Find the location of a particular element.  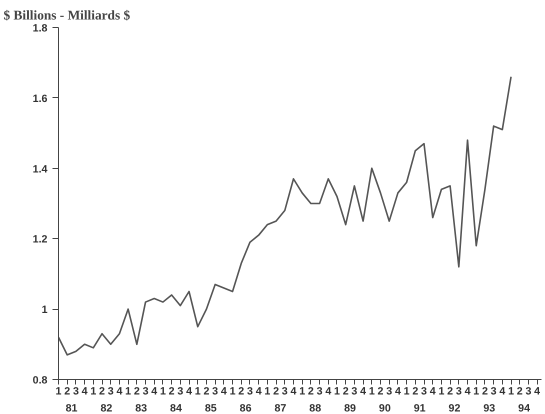

y-tick-label: 1.2 is located at coordinates (40, 240).